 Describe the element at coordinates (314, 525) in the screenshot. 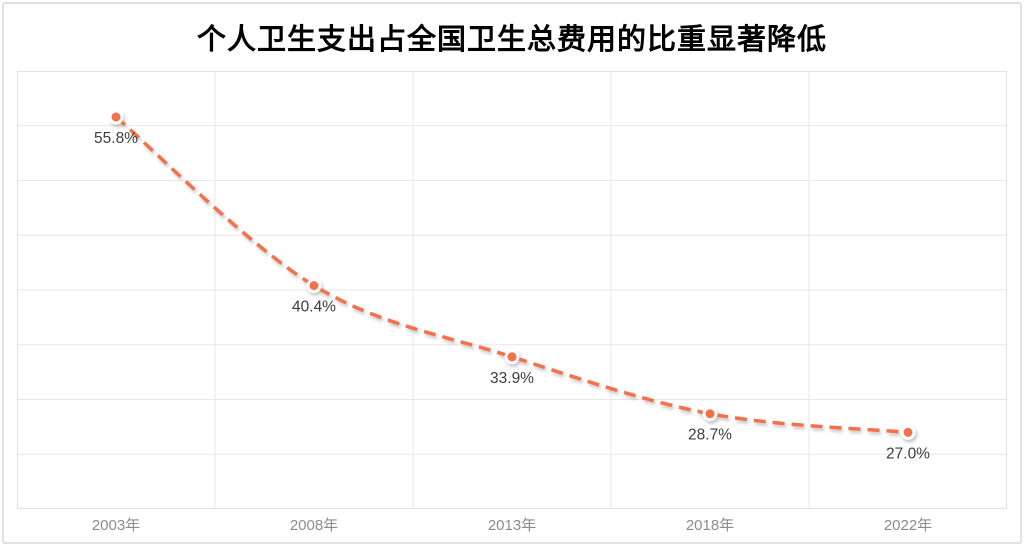

I see `x-axis-label: 2008年` at that location.